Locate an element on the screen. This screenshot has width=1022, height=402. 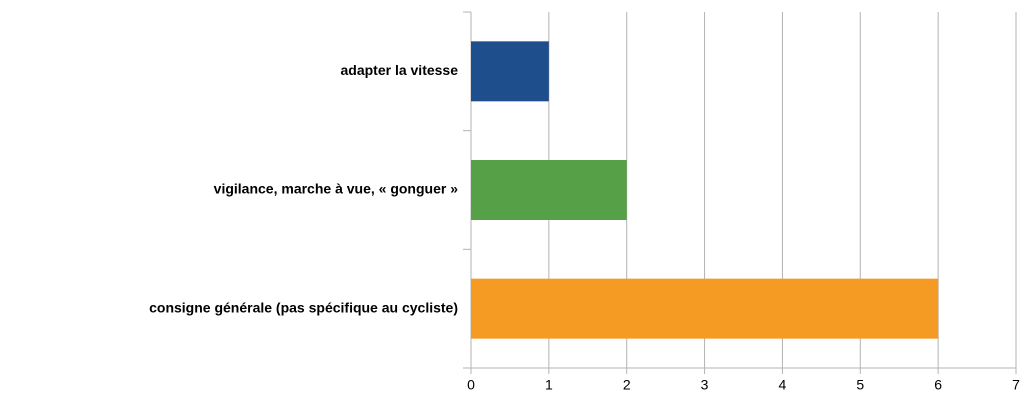
x-tick-label: 2 is located at coordinates (627, 385).